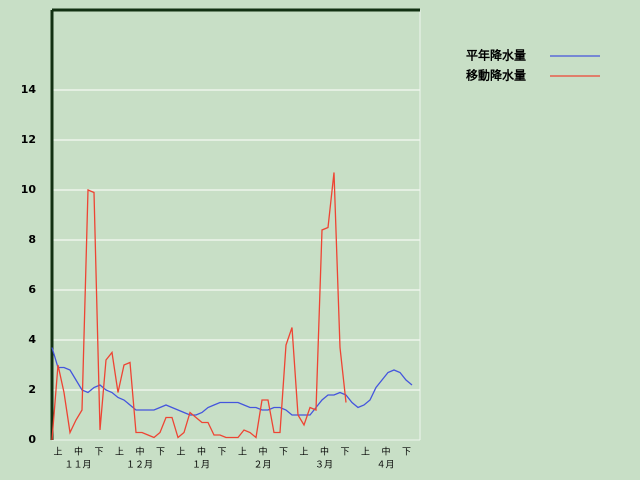  I want to click on month-label: １２月, so click(139, 465).